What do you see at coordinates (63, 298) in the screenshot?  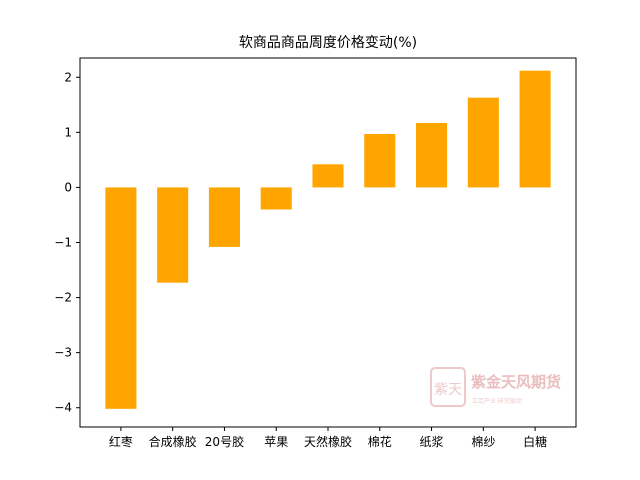 I see `y-tick-label: −2` at bounding box center [63, 298].